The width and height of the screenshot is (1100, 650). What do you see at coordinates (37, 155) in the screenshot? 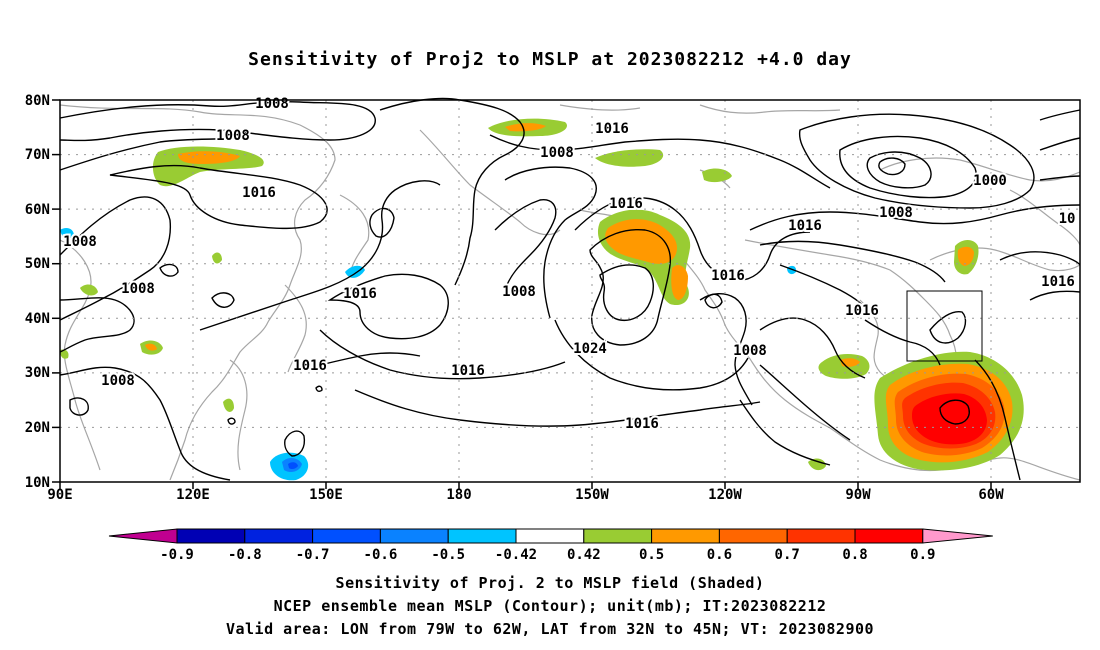
I see `lat-label: 70N` at bounding box center [37, 155].